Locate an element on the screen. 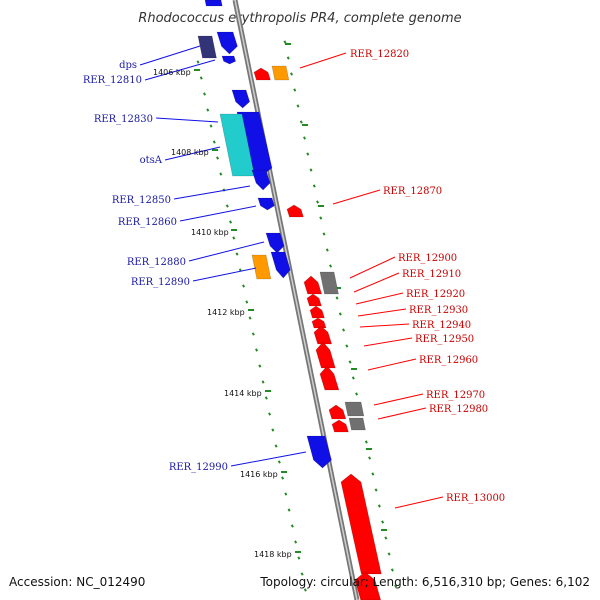 The width and height of the screenshot is (600, 600). gene-label-rer-12970: RER_12970 is located at coordinates (455, 395).